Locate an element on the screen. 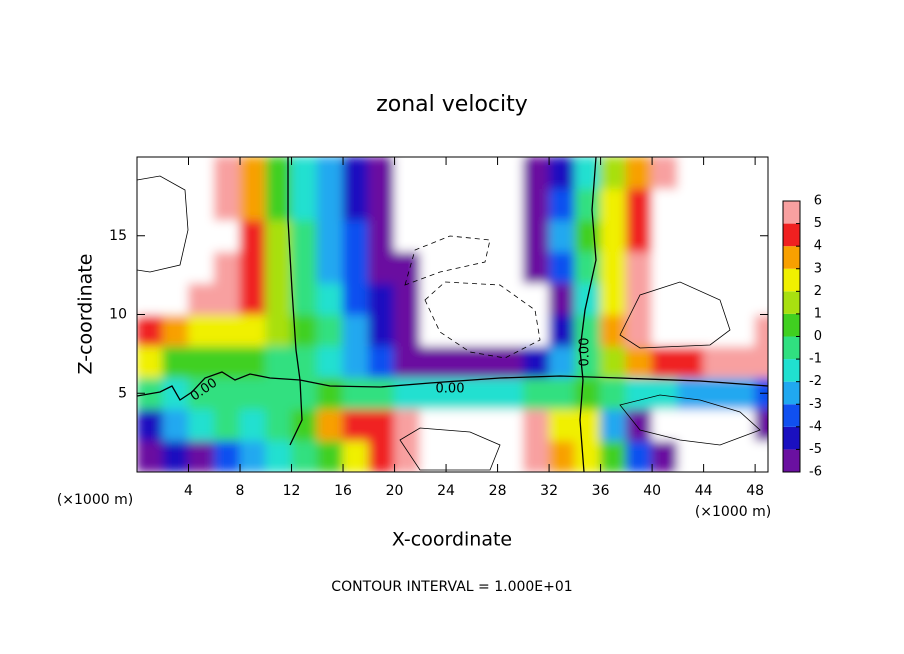 The width and height of the screenshot is (904, 654). y-tick-label: 5 is located at coordinates (122, 393).